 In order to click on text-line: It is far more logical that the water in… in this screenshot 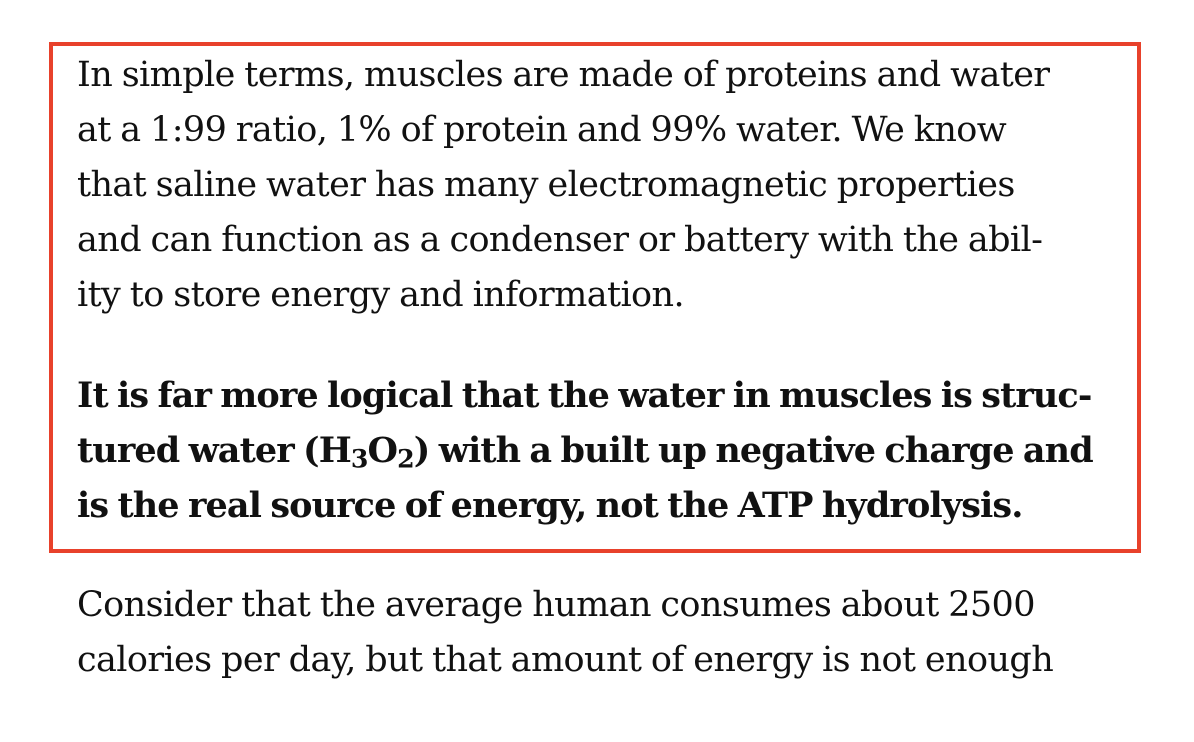, I will do `click(584, 395)`.